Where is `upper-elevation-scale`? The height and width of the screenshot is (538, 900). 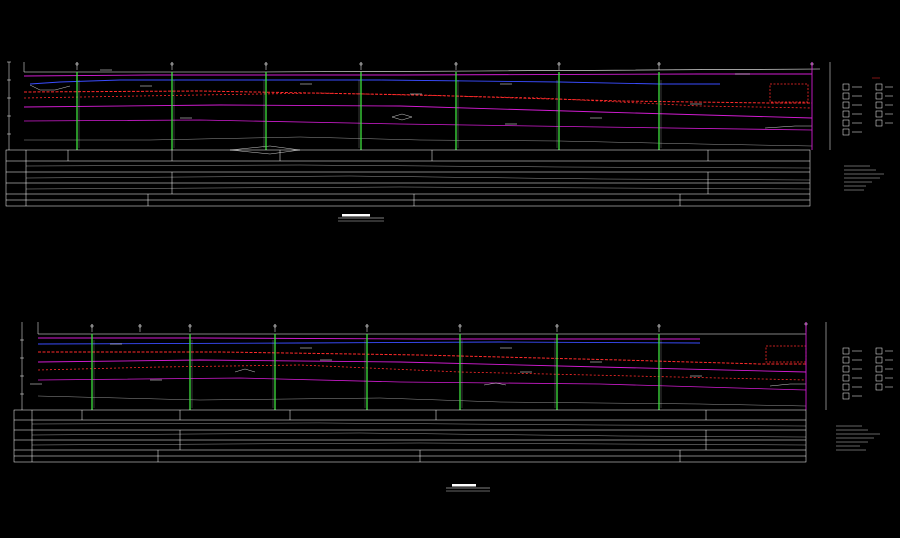 upper-elevation-scale is located at coordinates (9, 105).